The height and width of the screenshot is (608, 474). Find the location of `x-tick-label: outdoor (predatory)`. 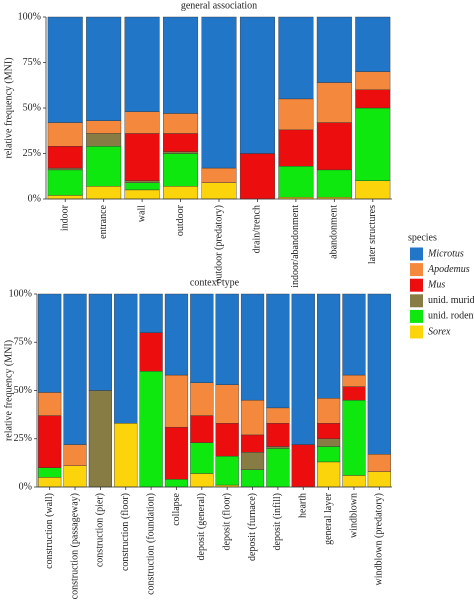

x-tick-label: outdoor (predatory) is located at coordinates (218, 244).